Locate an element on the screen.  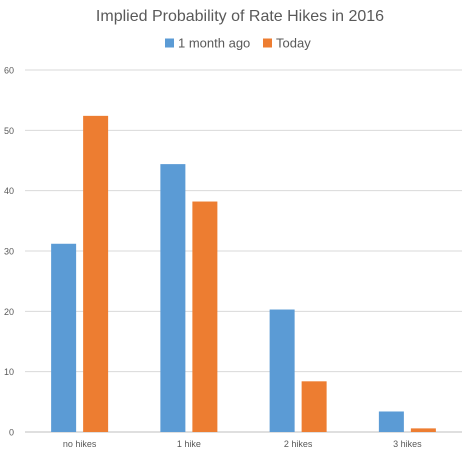
bar-1-month-ago-3-hikes is located at coordinates (391, 421).